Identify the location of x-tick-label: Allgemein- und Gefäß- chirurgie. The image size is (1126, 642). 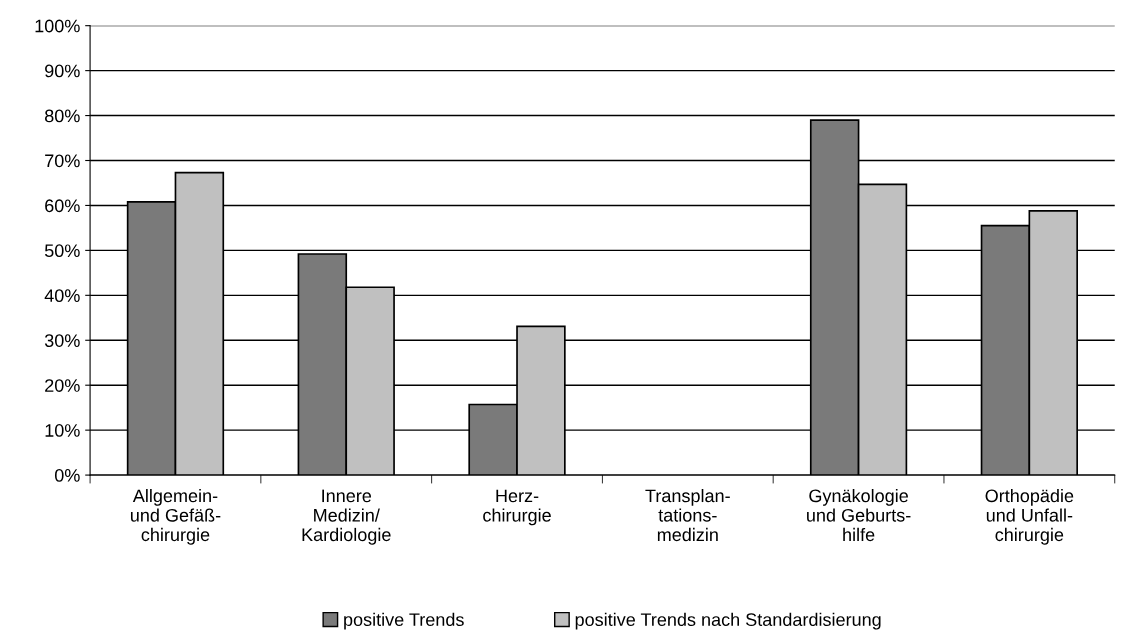
(175, 516).